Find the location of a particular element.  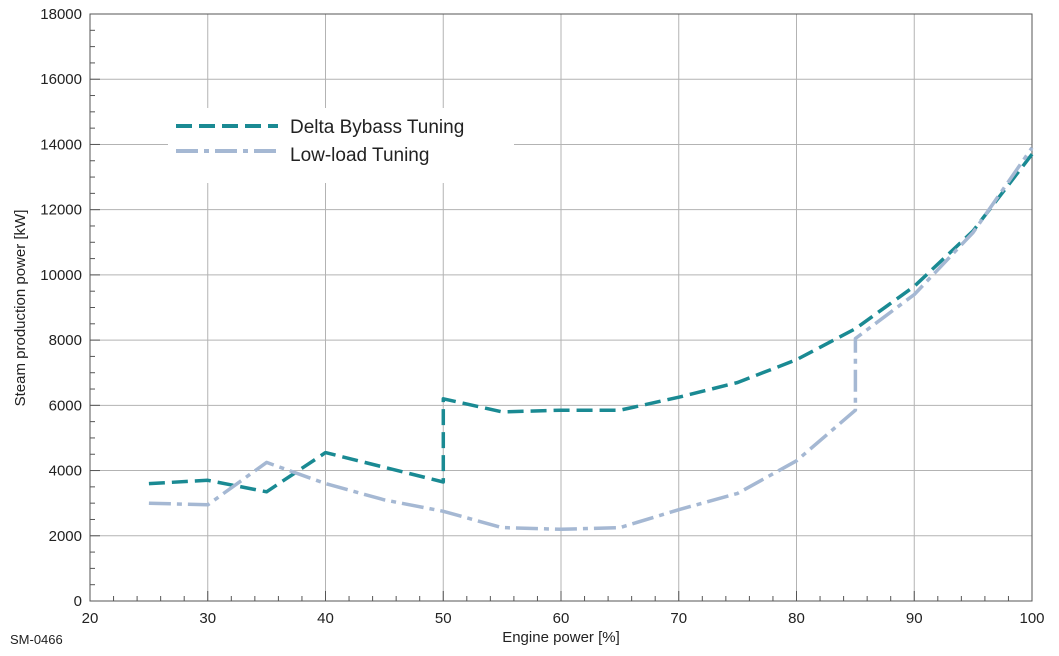

legend-label-low-load: Low-load Tuning is located at coordinates (359, 155).